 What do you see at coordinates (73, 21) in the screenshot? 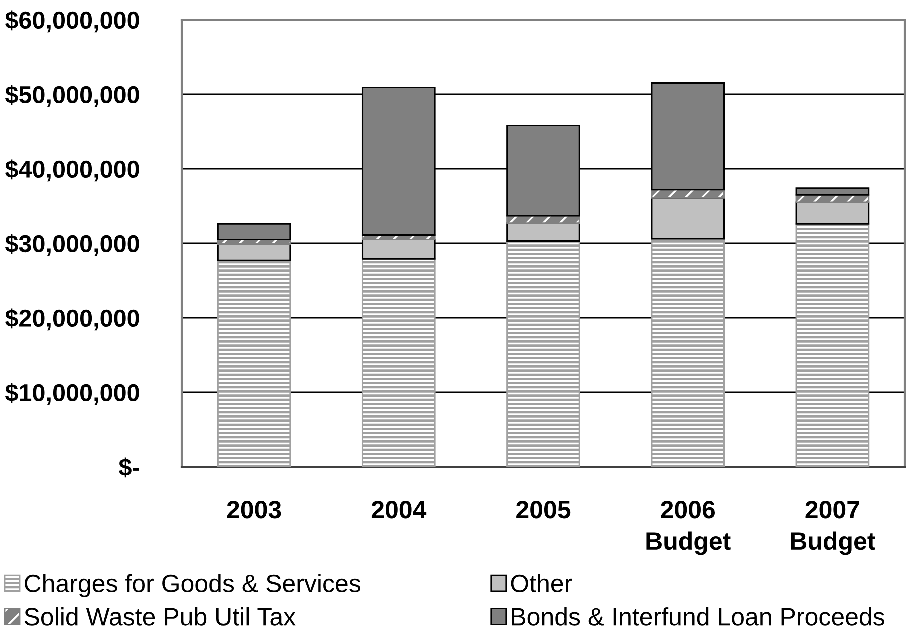
I see `y-tick-label: $60,000,000` at bounding box center [73, 21].